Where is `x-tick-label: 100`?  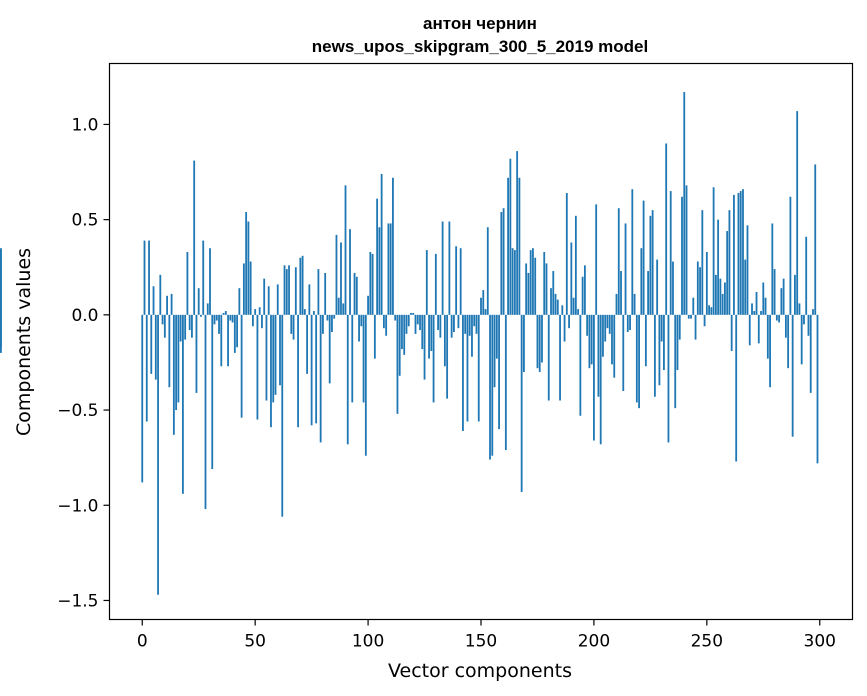
x-tick-label: 100 is located at coordinates (368, 642).